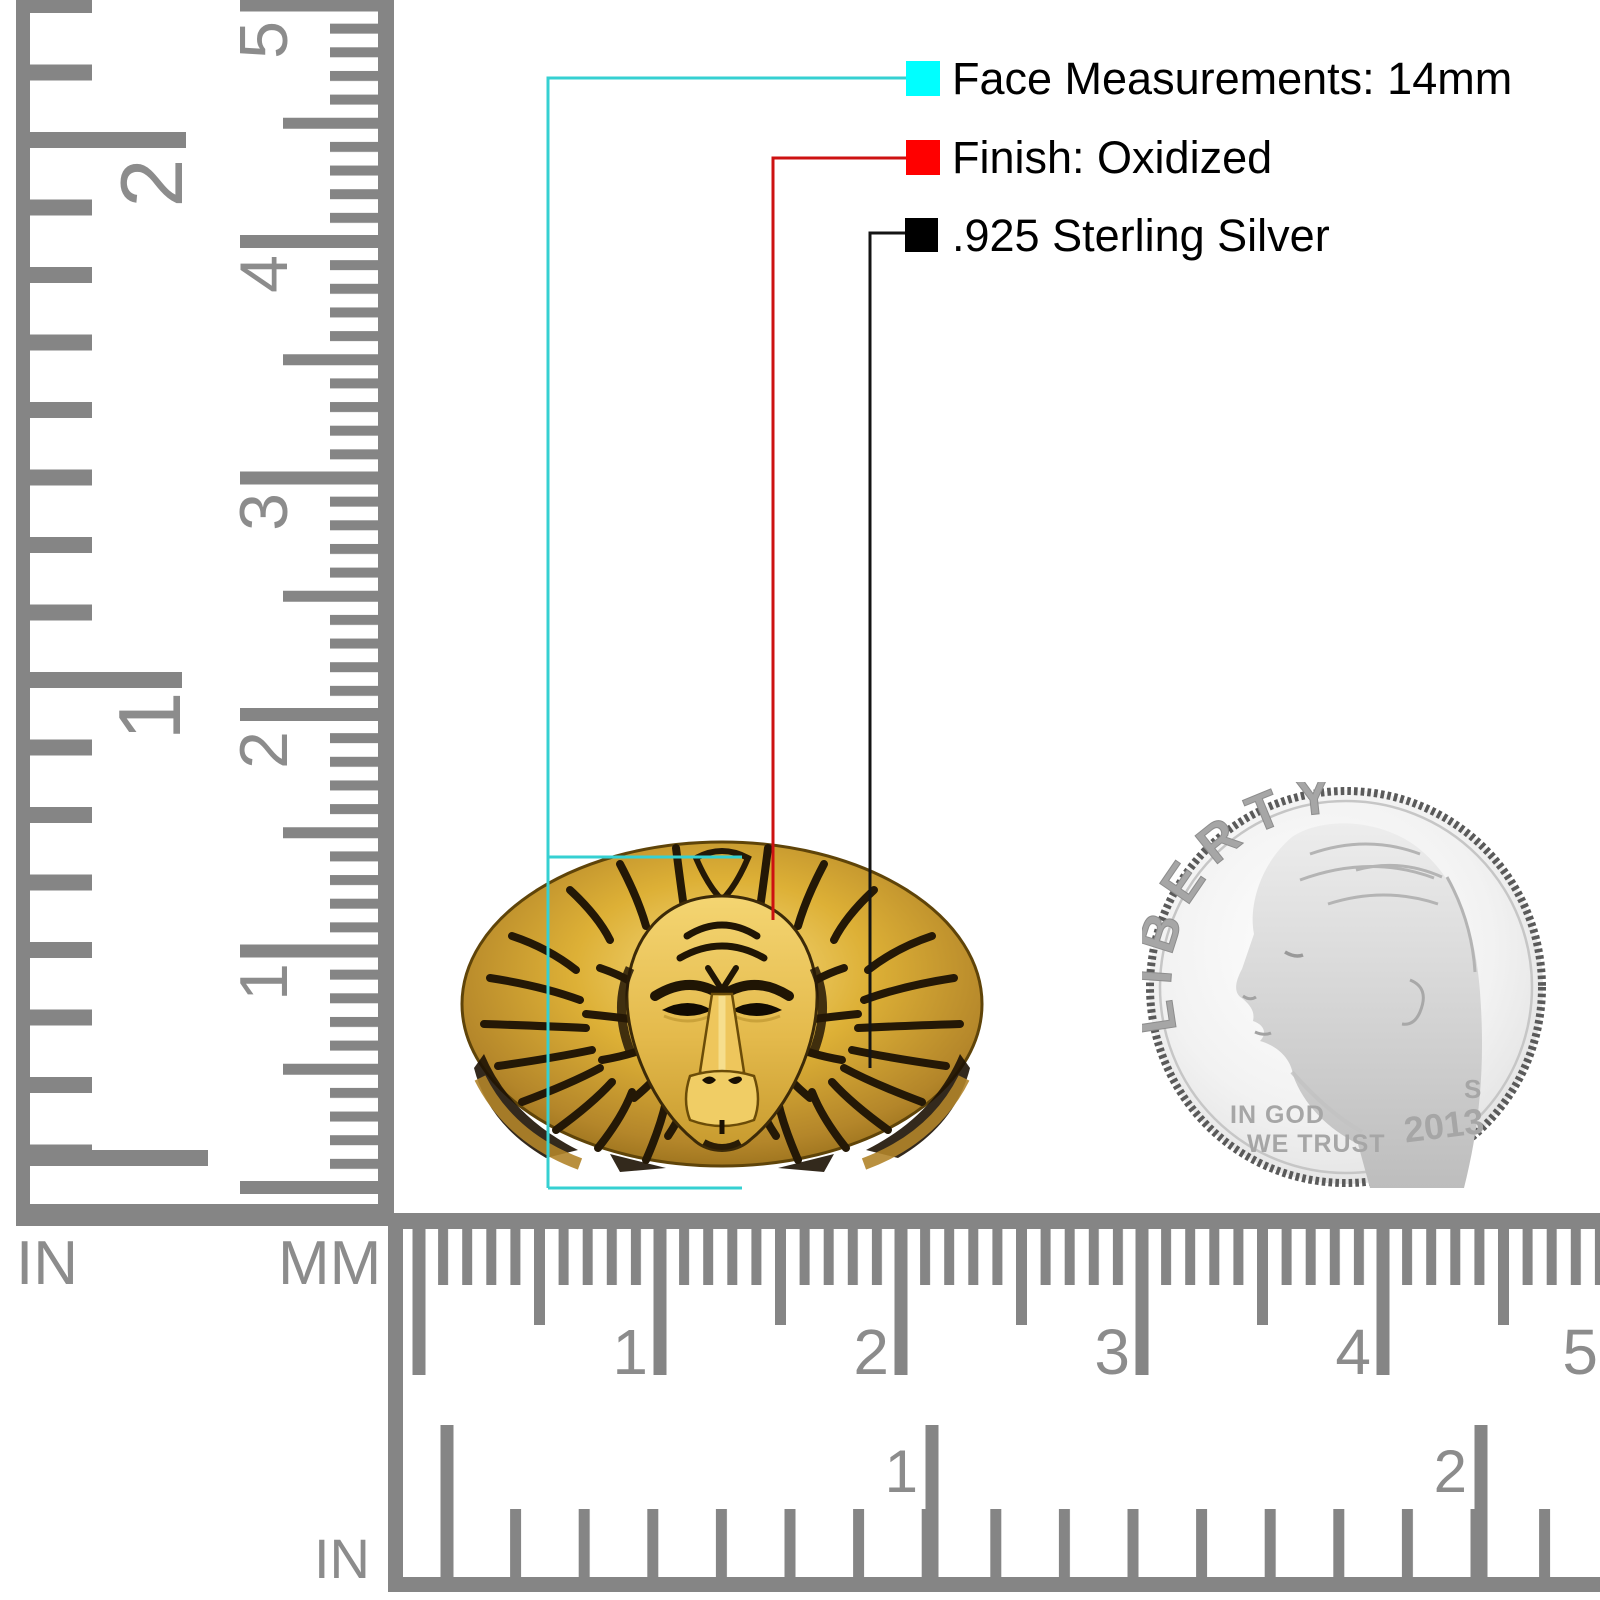 This screenshot has height=1600, width=1600. I want to click on left-ruler-end-cap, so click(204, 1215).